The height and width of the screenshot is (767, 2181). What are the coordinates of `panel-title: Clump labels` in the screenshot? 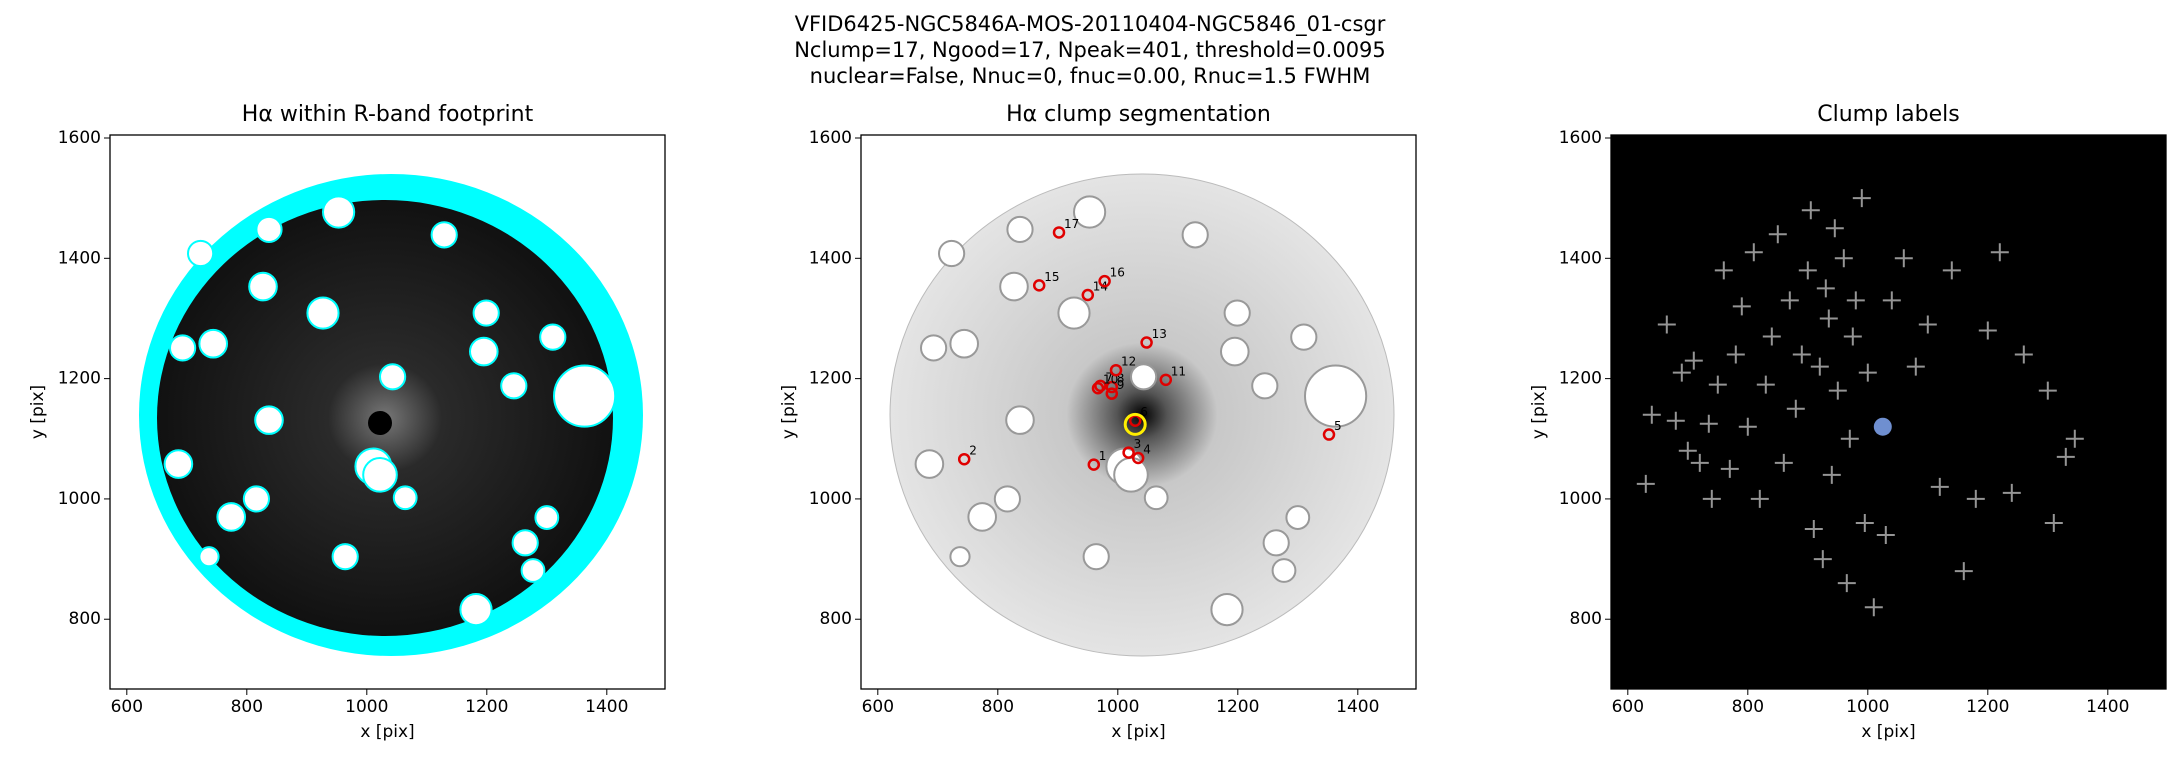 It's located at (1888, 114).